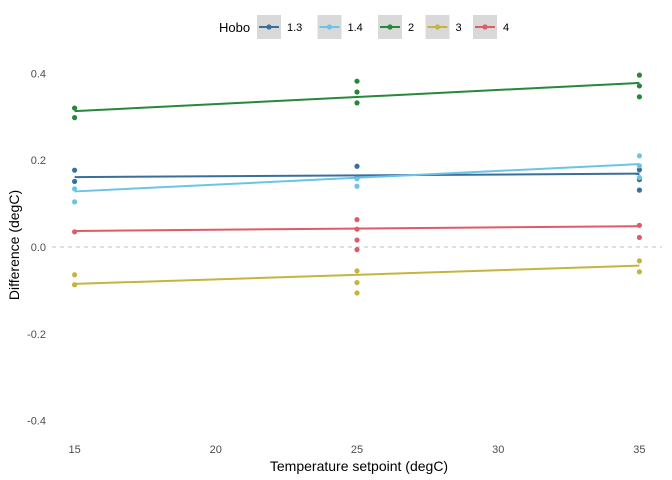 The image size is (672, 480). Describe the element at coordinates (411, 28) in the screenshot. I see `legend-label: 2` at that location.